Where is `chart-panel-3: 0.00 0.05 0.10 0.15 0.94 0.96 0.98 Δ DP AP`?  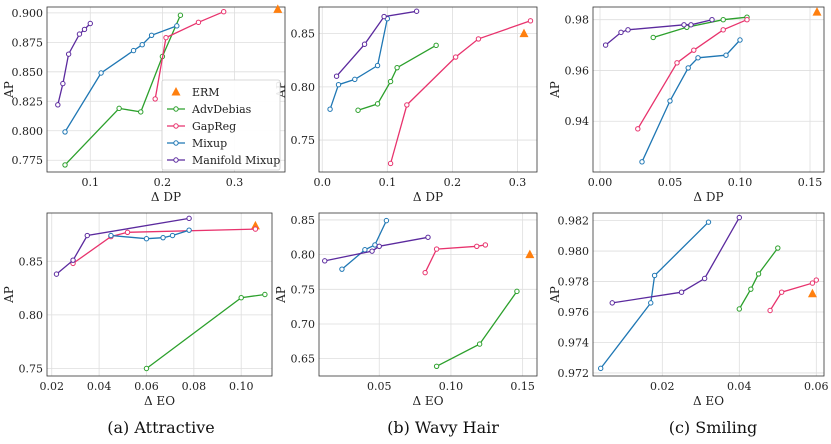 chart-panel-3: 0.00 0.05 0.10 0.15 0.94 0.96 0.98 Δ DP AP is located at coordinates (686, 105).